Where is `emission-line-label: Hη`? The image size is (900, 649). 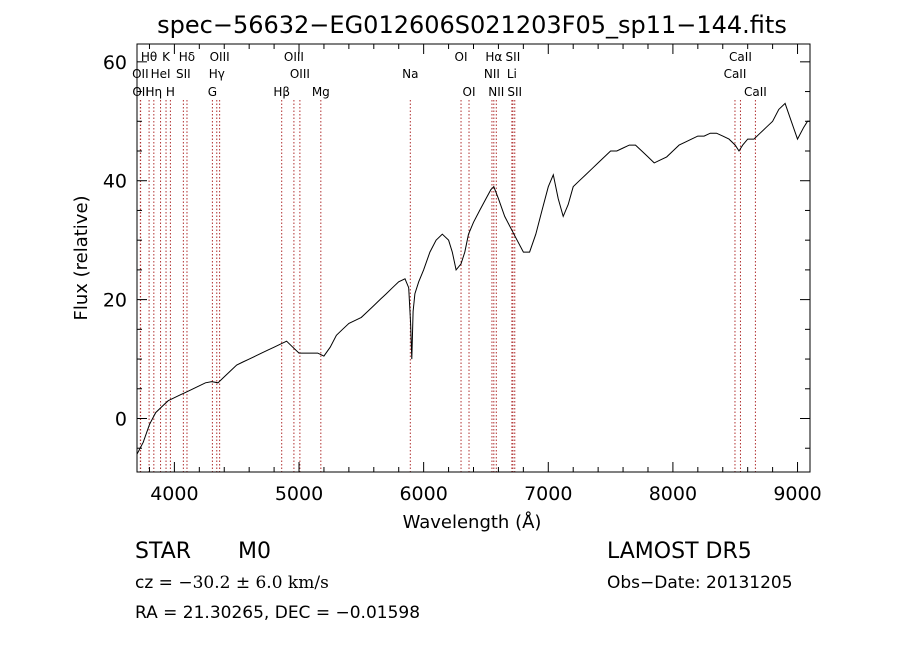
emission-line-label: Hη is located at coordinates (154, 92).